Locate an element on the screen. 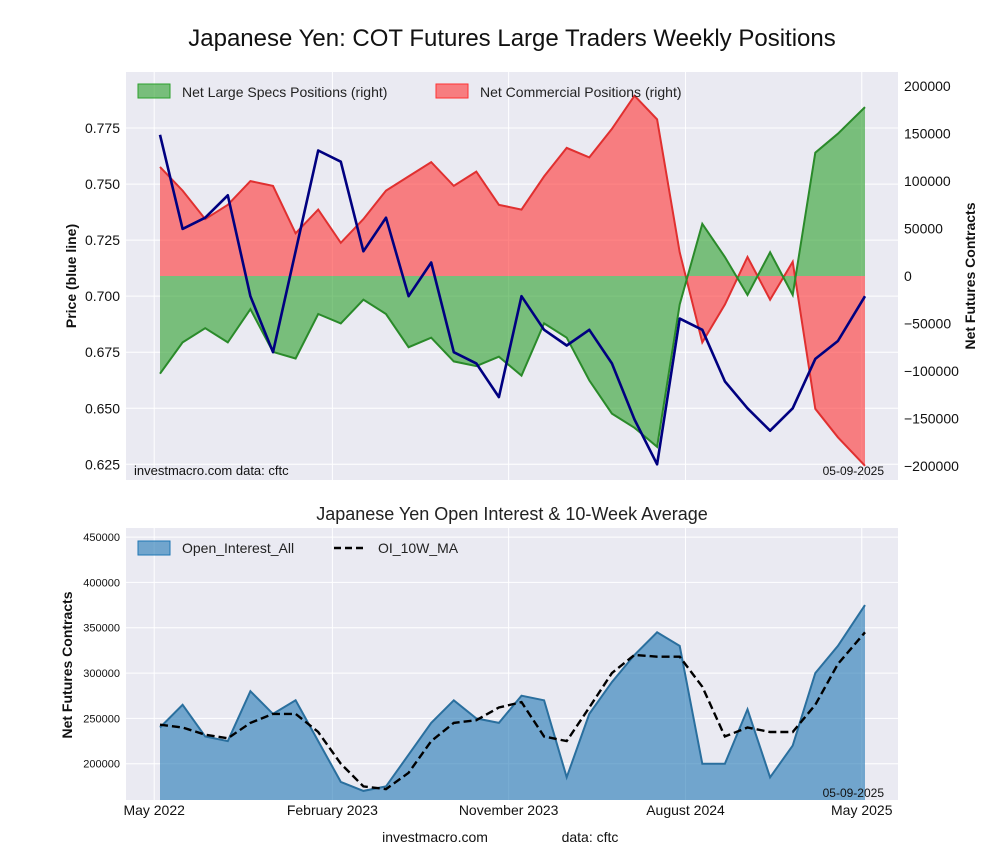  bottom-ma-line is located at coordinates (512, 711).